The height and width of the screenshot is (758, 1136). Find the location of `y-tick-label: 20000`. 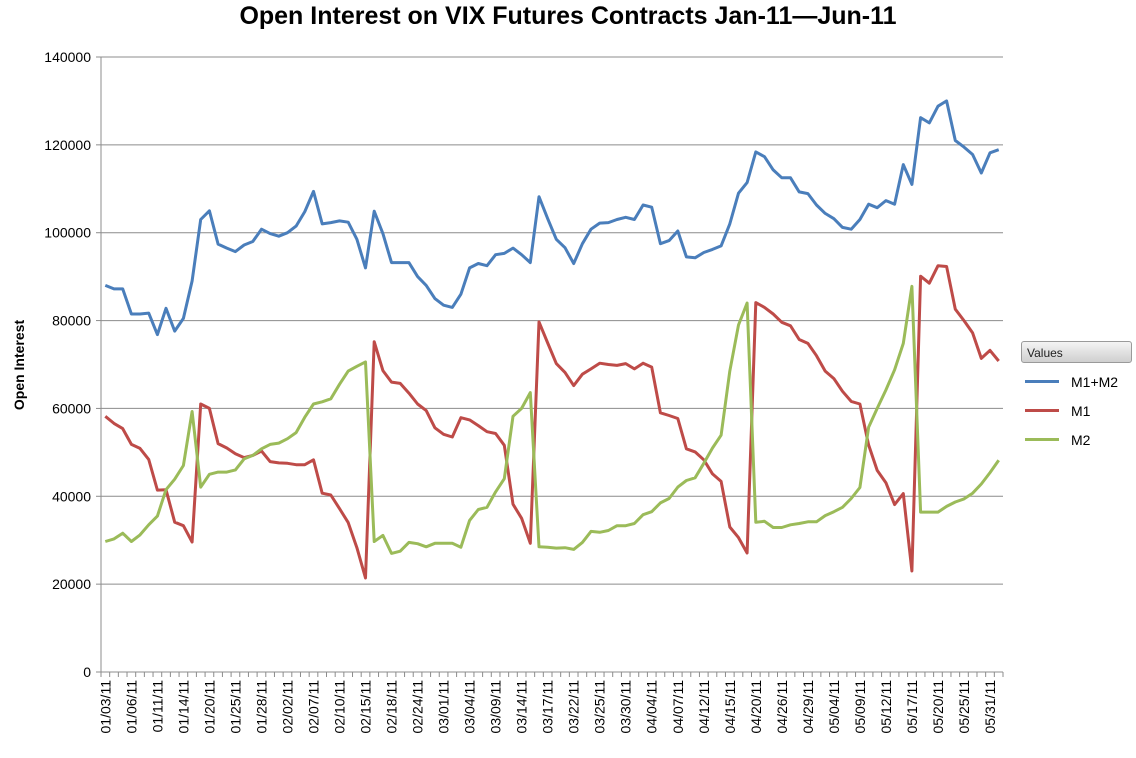

y-tick-label: 20000 is located at coordinates (71, 584).